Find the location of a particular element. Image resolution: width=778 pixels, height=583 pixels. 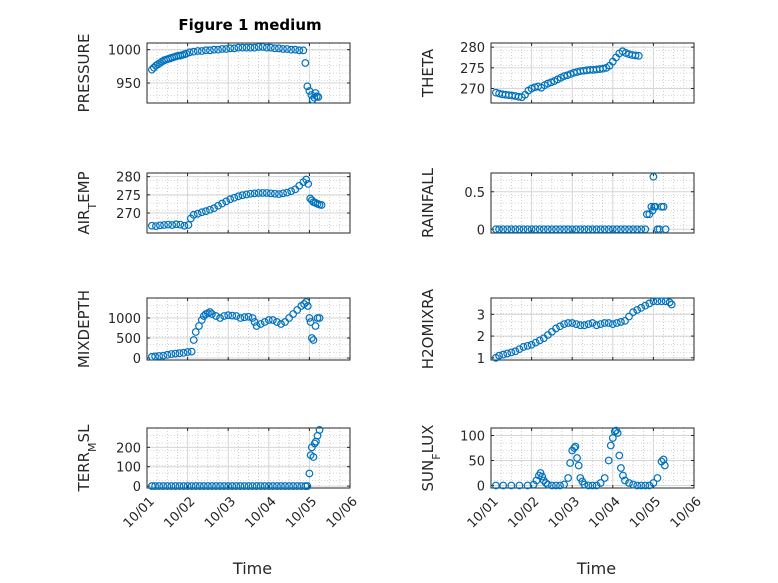

y-tick-label: 270 is located at coordinates (472, 90).